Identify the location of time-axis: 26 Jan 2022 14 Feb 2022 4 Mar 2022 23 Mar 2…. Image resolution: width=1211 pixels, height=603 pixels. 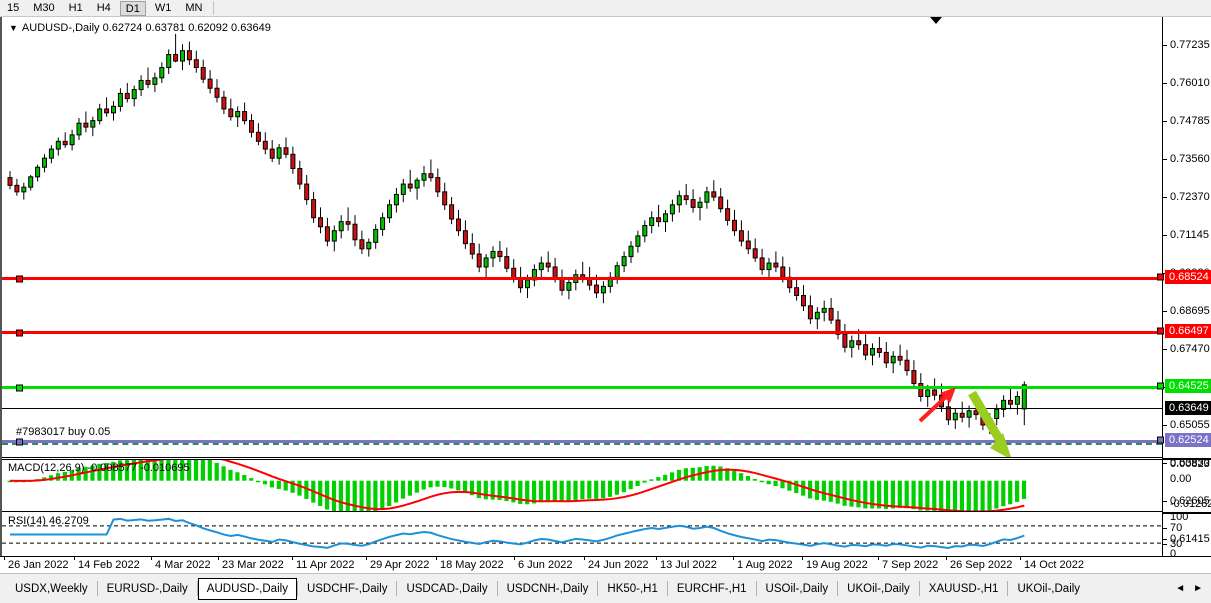
(605, 564).